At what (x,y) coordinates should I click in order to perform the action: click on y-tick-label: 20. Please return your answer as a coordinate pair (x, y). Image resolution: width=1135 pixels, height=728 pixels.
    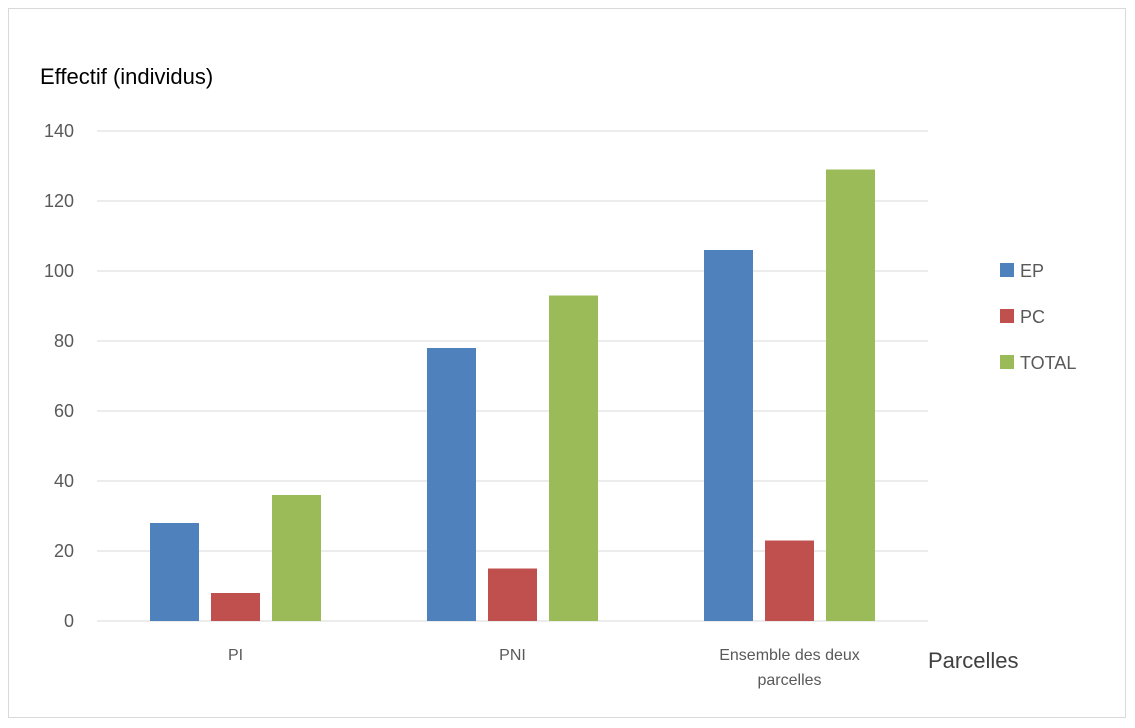
    Looking at the image, I should click on (64, 551).